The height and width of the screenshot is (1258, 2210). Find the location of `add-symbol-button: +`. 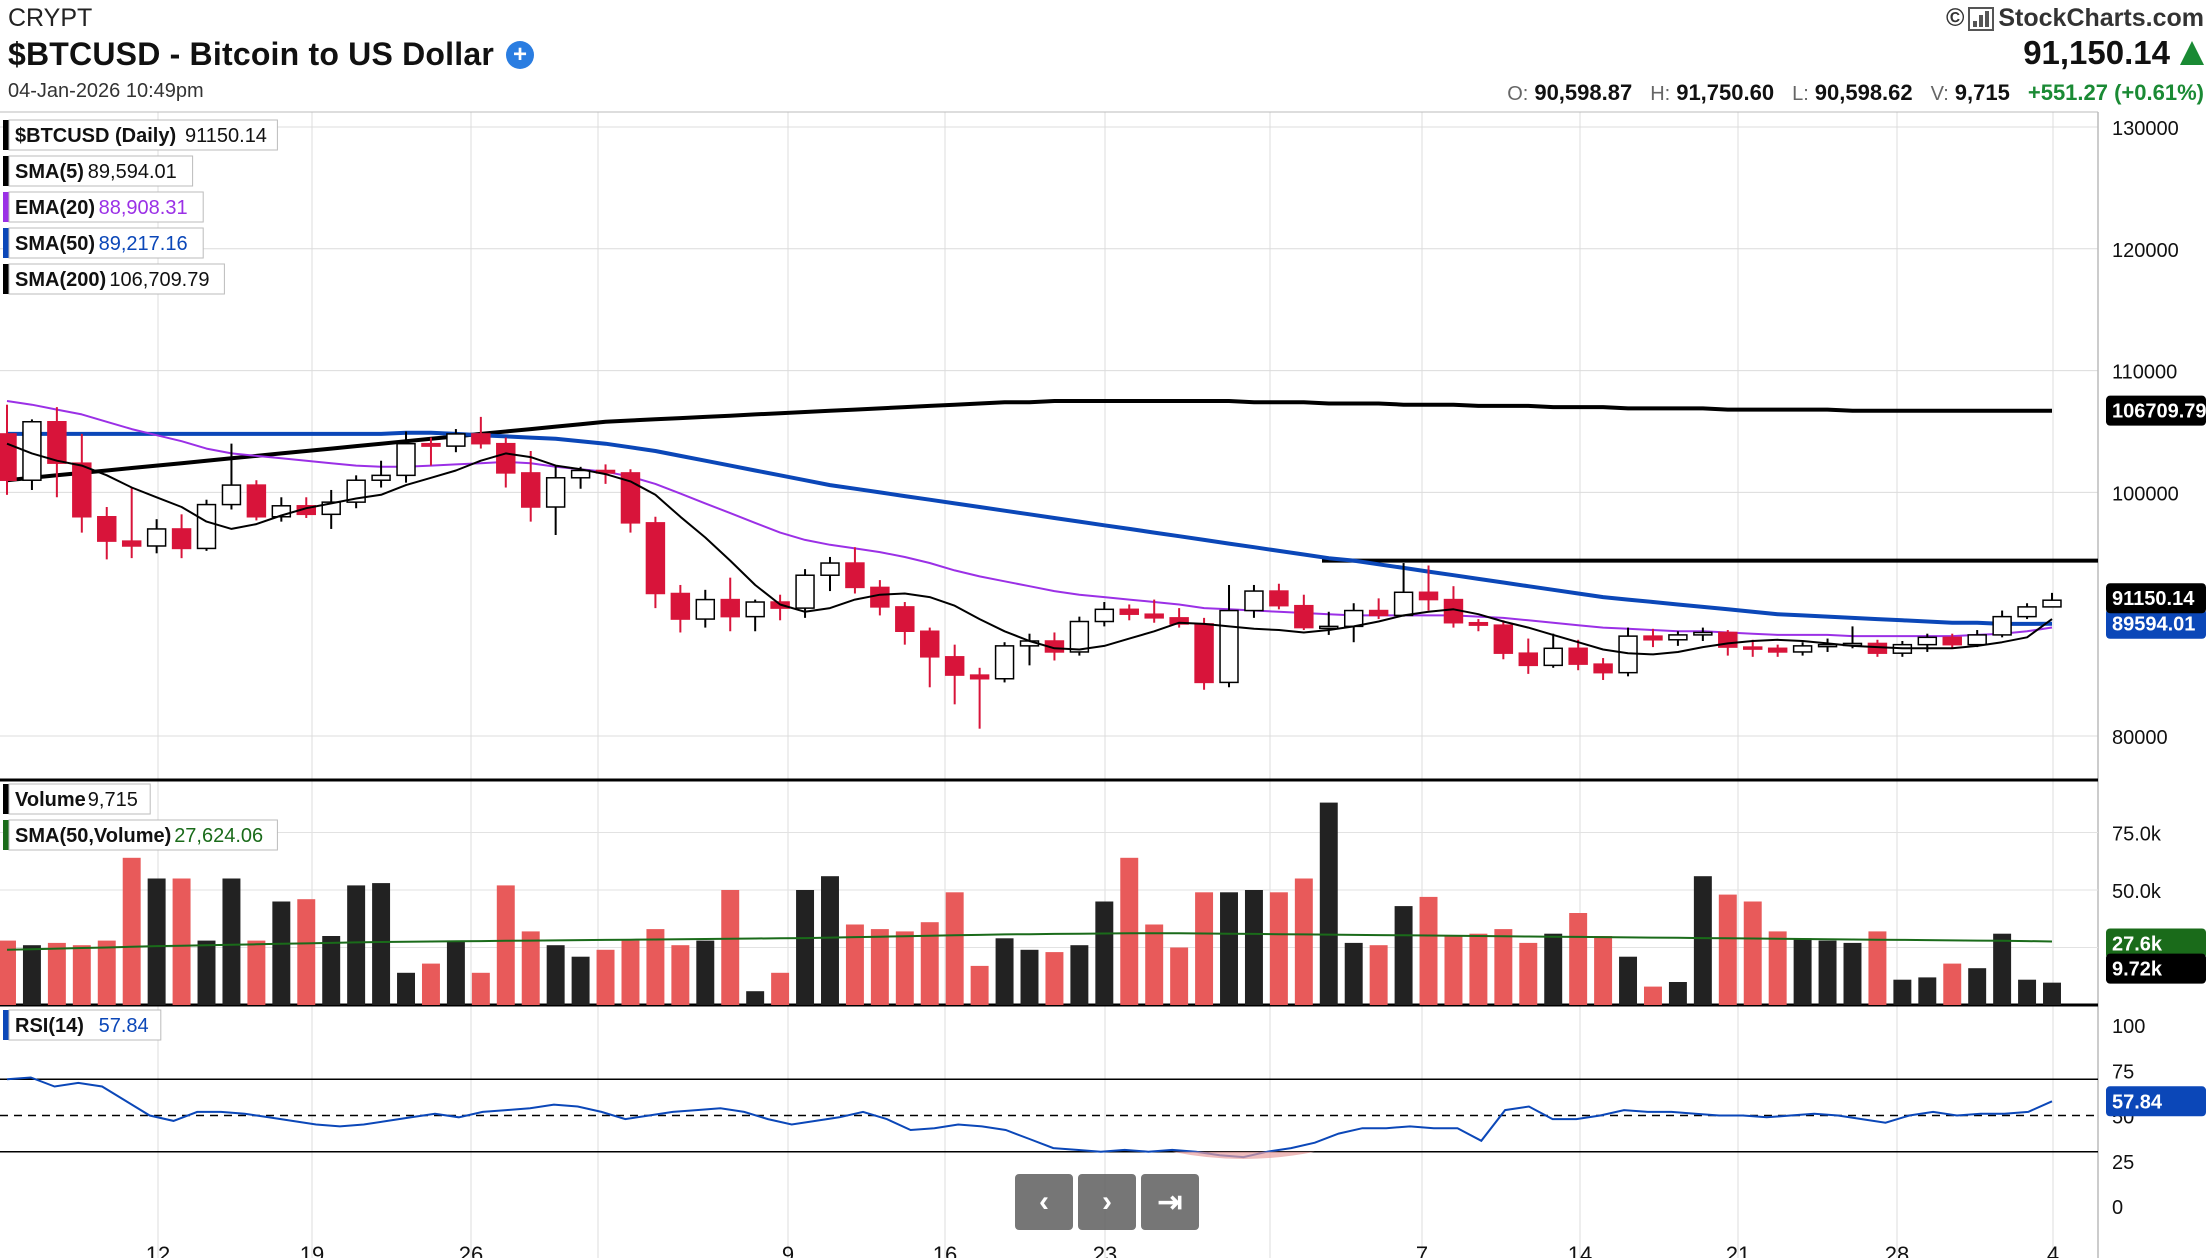

add-symbol-button: + is located at coordinates (520, 54).